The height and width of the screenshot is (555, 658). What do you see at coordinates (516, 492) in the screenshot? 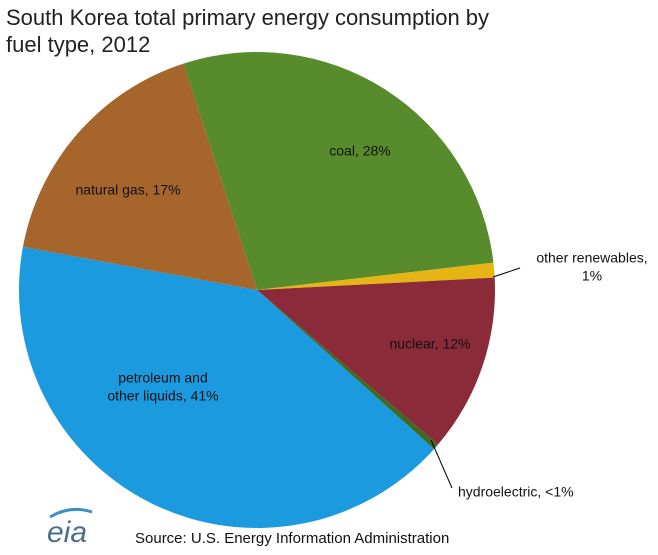
I see `data-label: hydroelectric, <1%` at bounding box center [516, 492].